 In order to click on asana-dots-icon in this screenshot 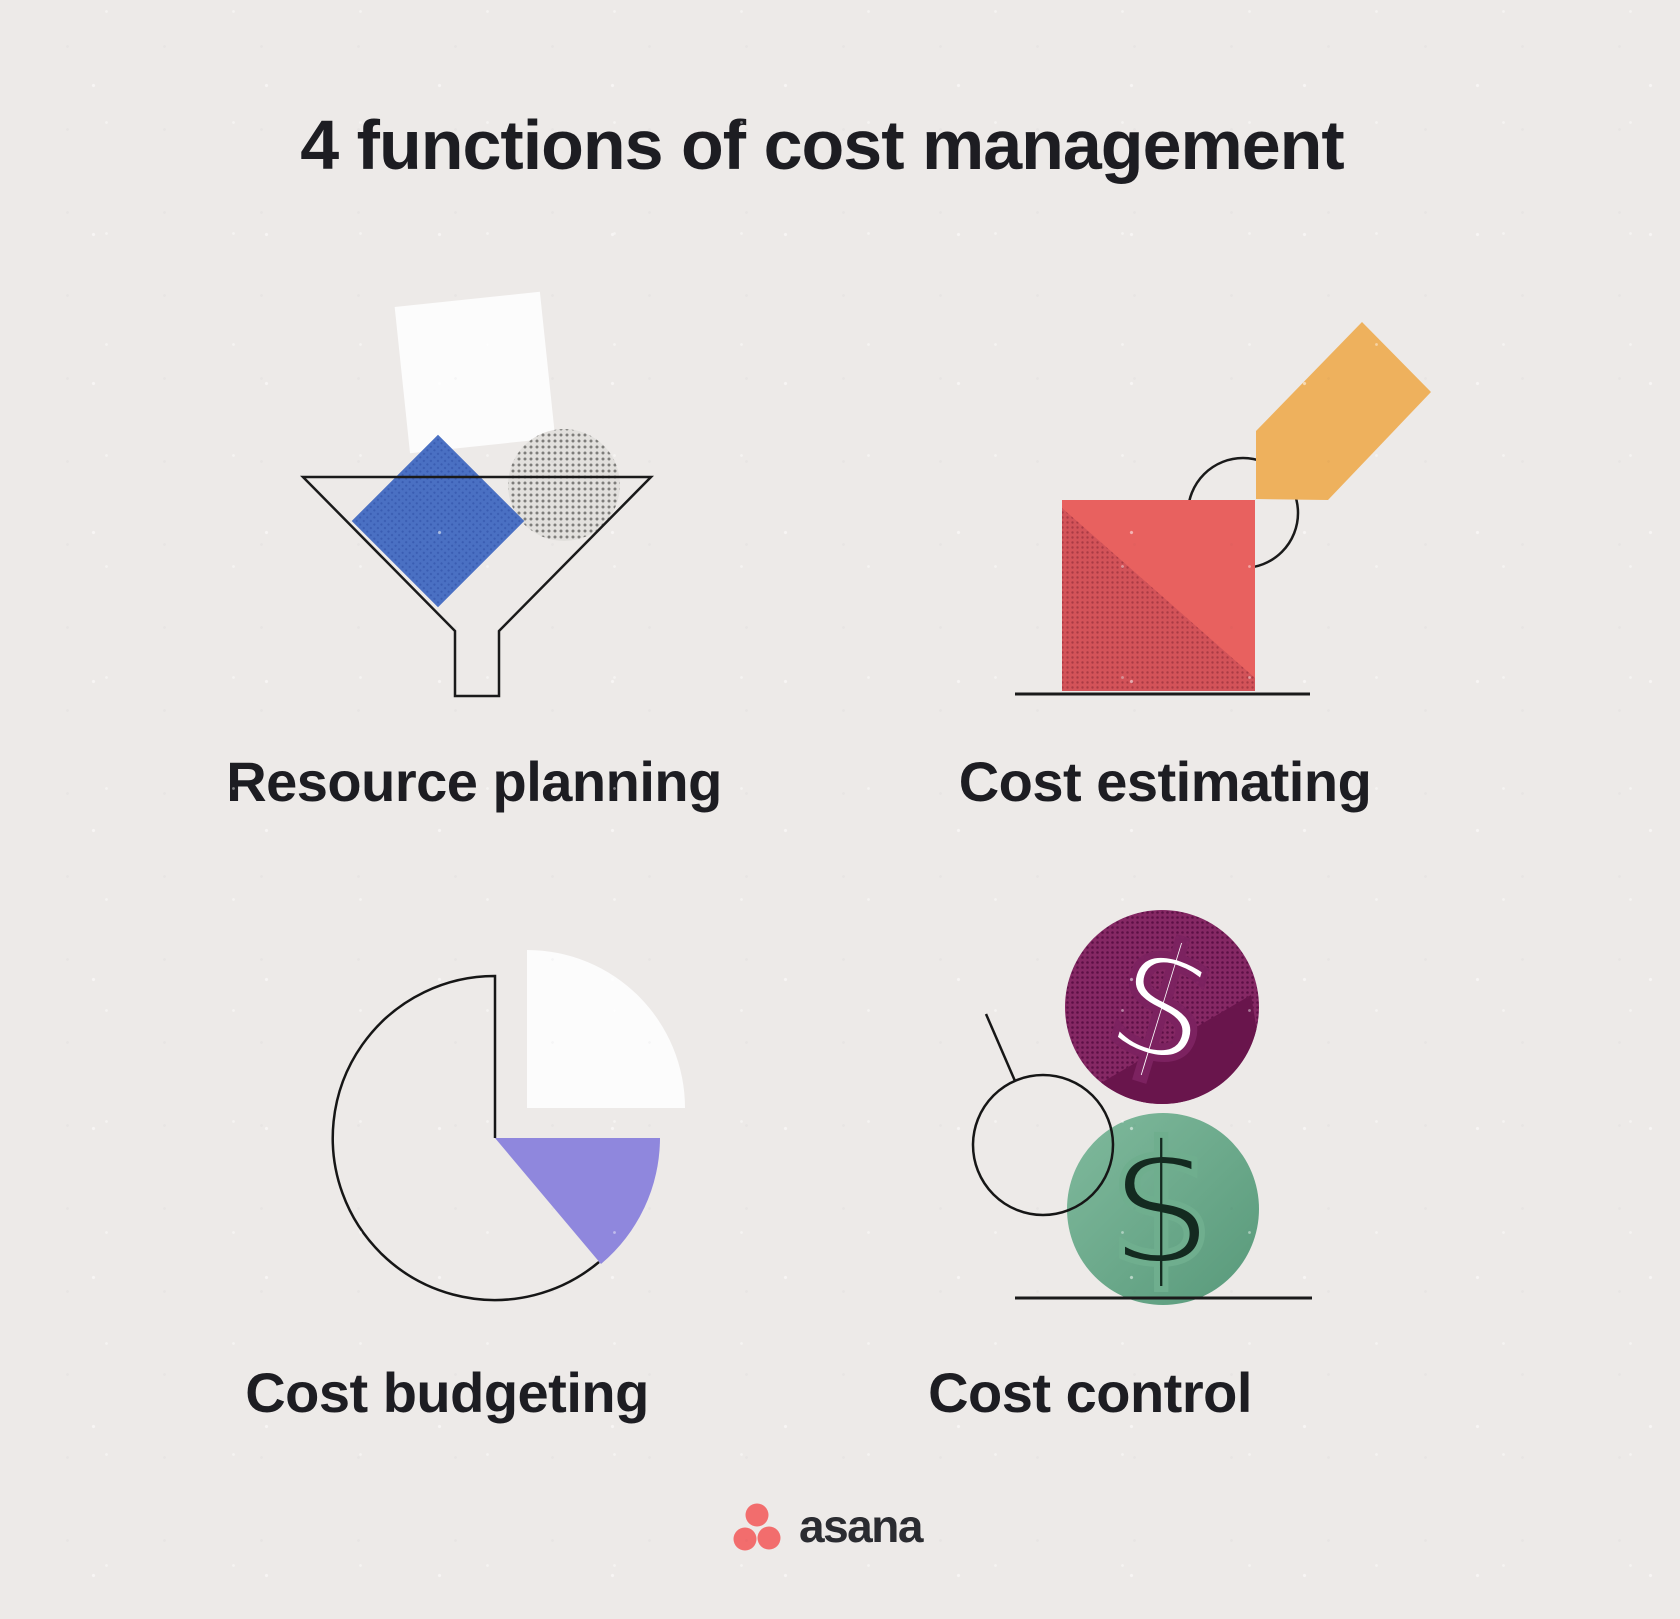, I will do `click(757, 1527)`.